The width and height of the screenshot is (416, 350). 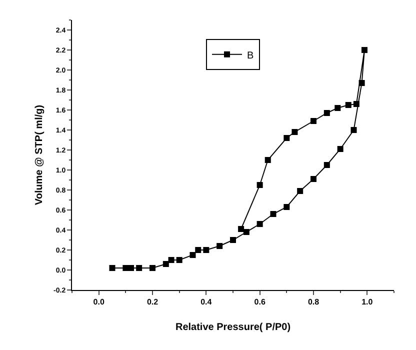 I want to click on legend-label: B, so click(x=250, y=56).